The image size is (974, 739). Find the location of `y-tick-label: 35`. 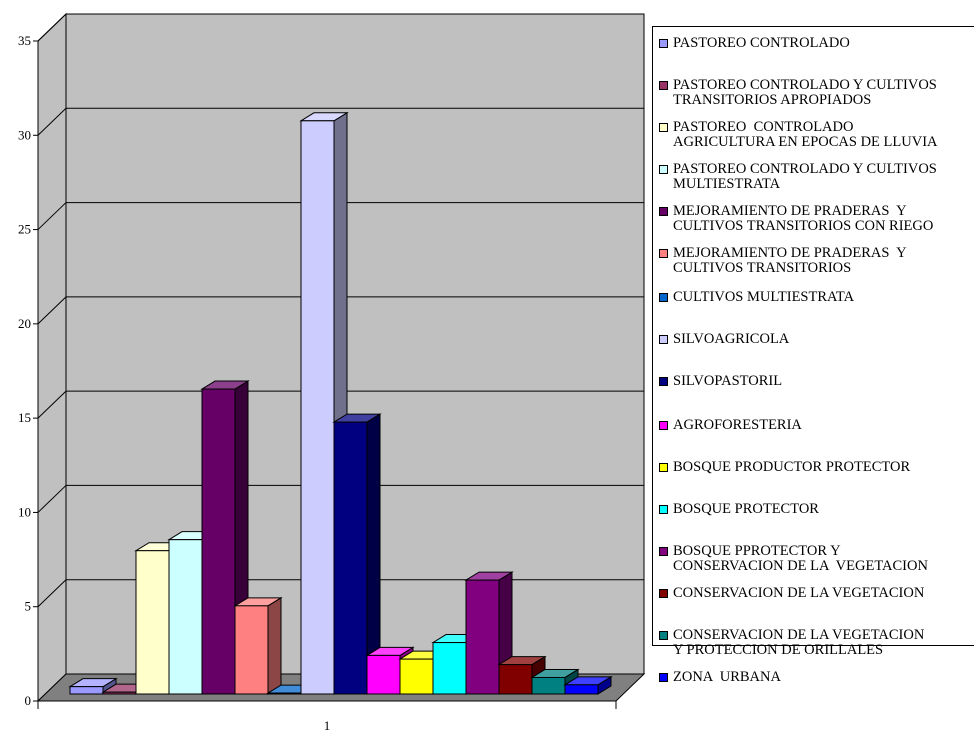

y-tick-label: 35 is located at coordinates (24, 40).